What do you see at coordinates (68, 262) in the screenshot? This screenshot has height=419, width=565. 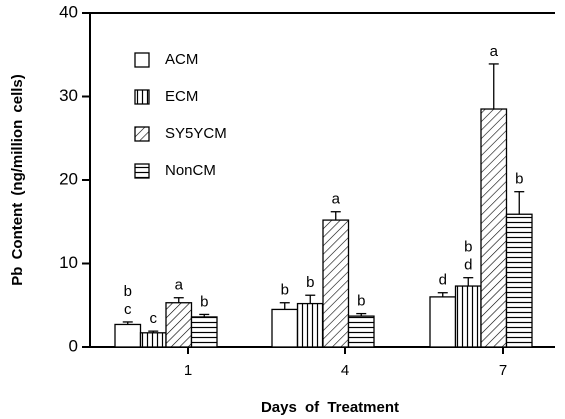 I see `y-tick-label: 10` at bounding box center [68, 262].